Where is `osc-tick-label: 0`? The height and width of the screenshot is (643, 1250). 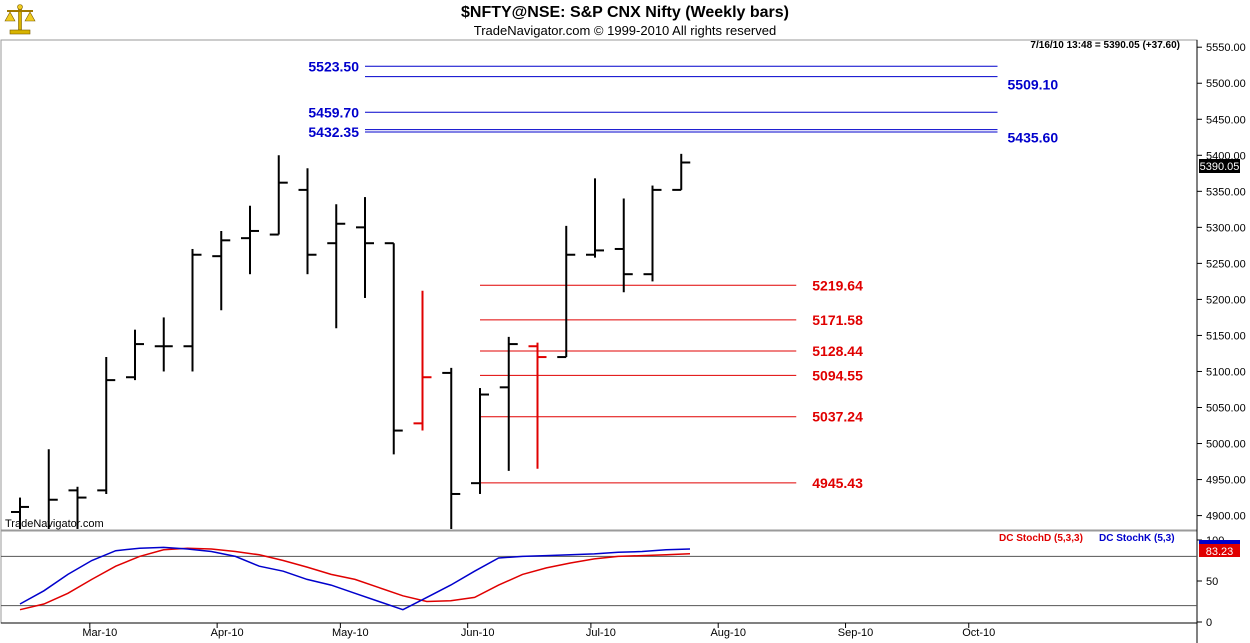 osc-tick-label: 0 is located at coordinates (1209, 623).